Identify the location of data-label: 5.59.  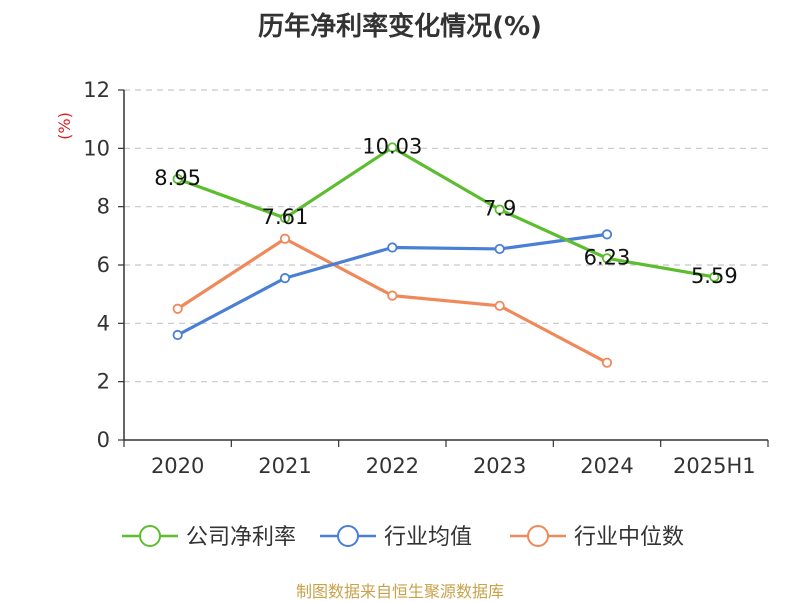
(714, 276).